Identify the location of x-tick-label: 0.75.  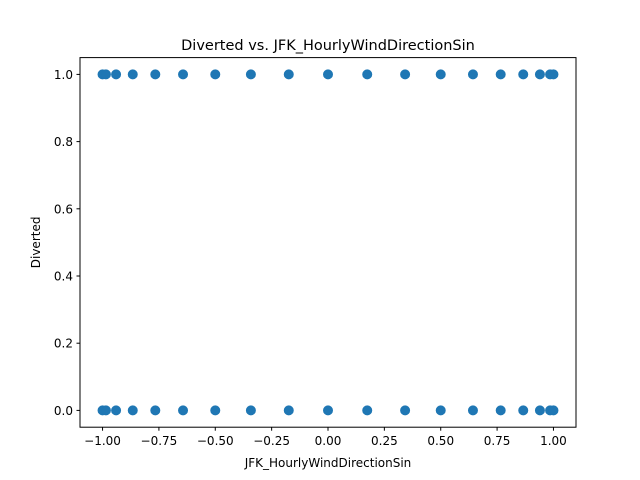
(497, 441).